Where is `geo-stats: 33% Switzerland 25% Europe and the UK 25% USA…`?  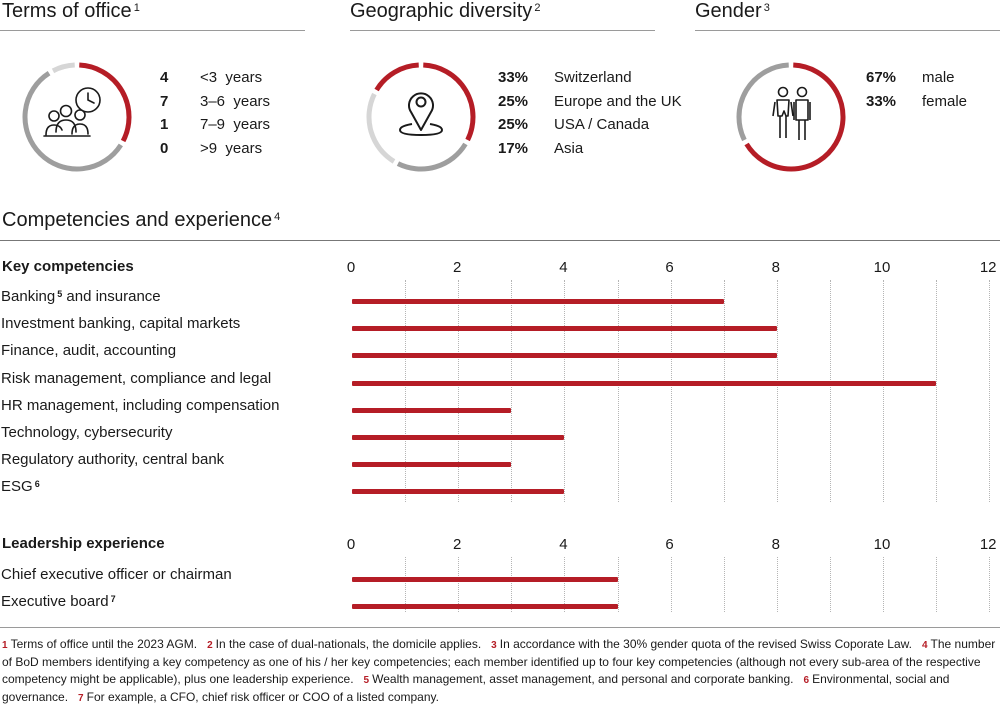
geo-stats: 33% Switzerland 25% Europe and the UK 25% USA… is located at coordinates (590, 116).